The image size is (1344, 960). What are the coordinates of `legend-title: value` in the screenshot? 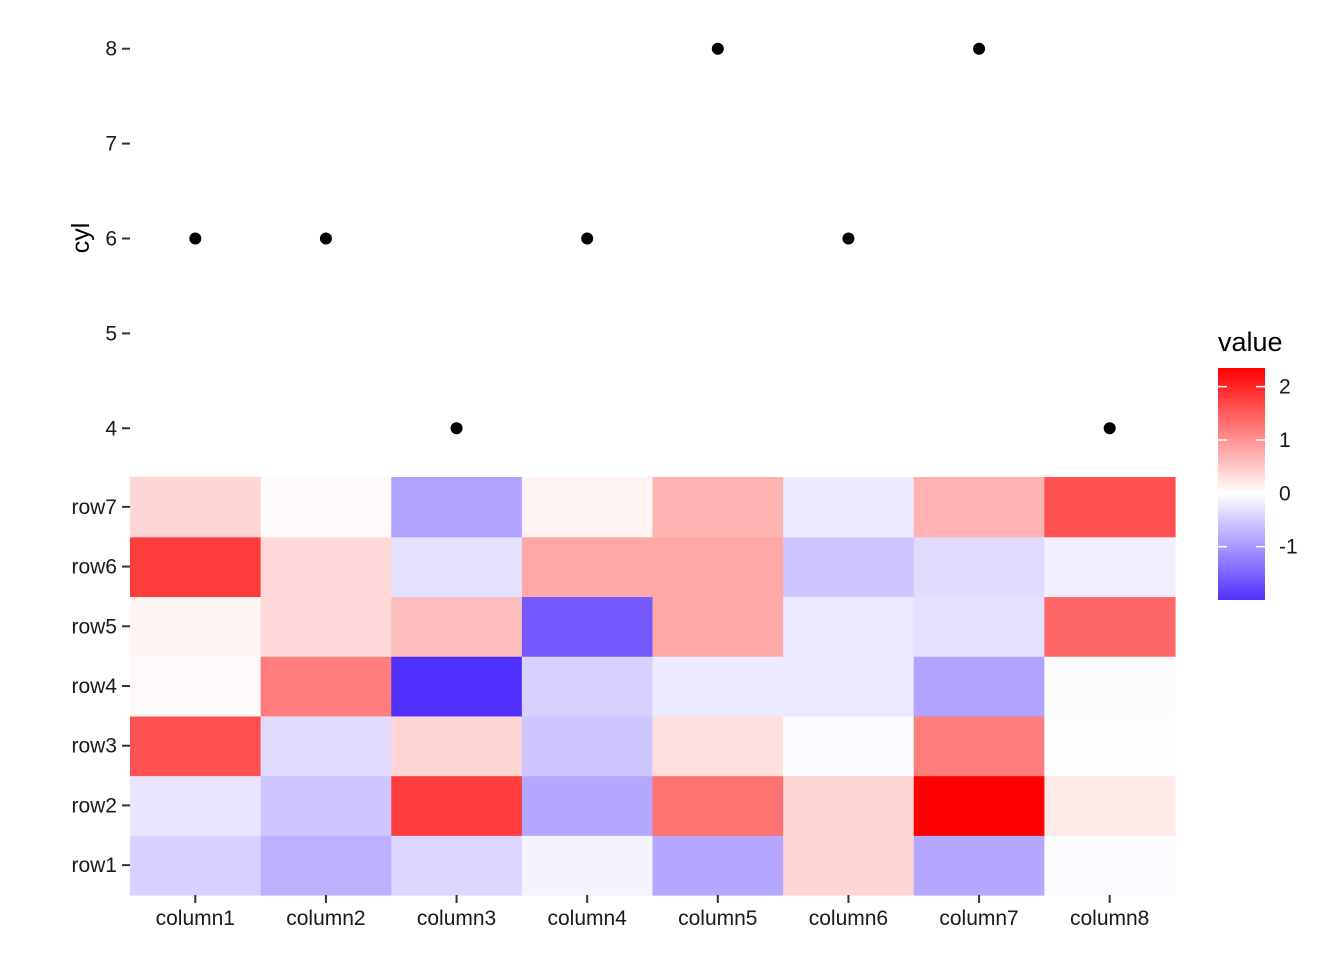 It's located at (1250, 342).